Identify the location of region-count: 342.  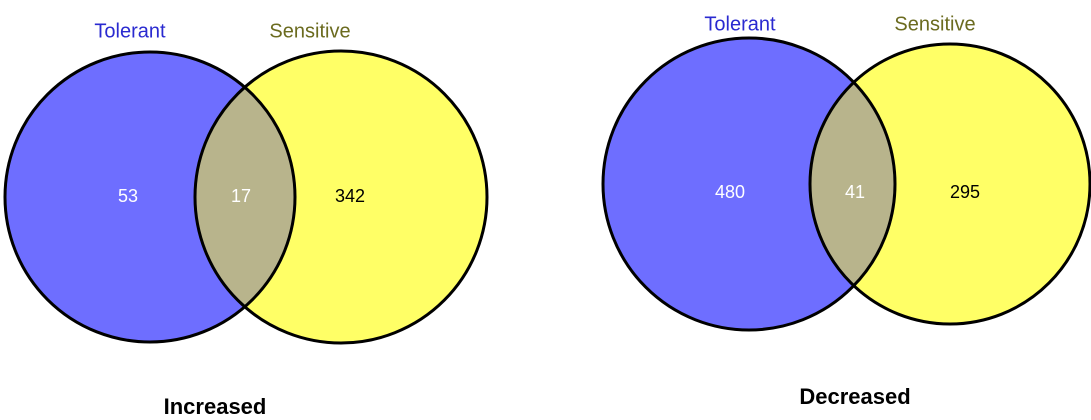
(350, 196).